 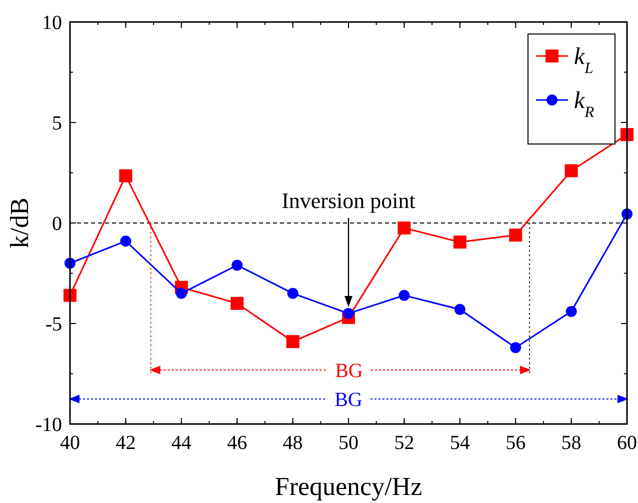 What do you see at coordinates (181, 443) in the screenshot?
I see `x-tick-label: 44` at bounding box center [181, 443].